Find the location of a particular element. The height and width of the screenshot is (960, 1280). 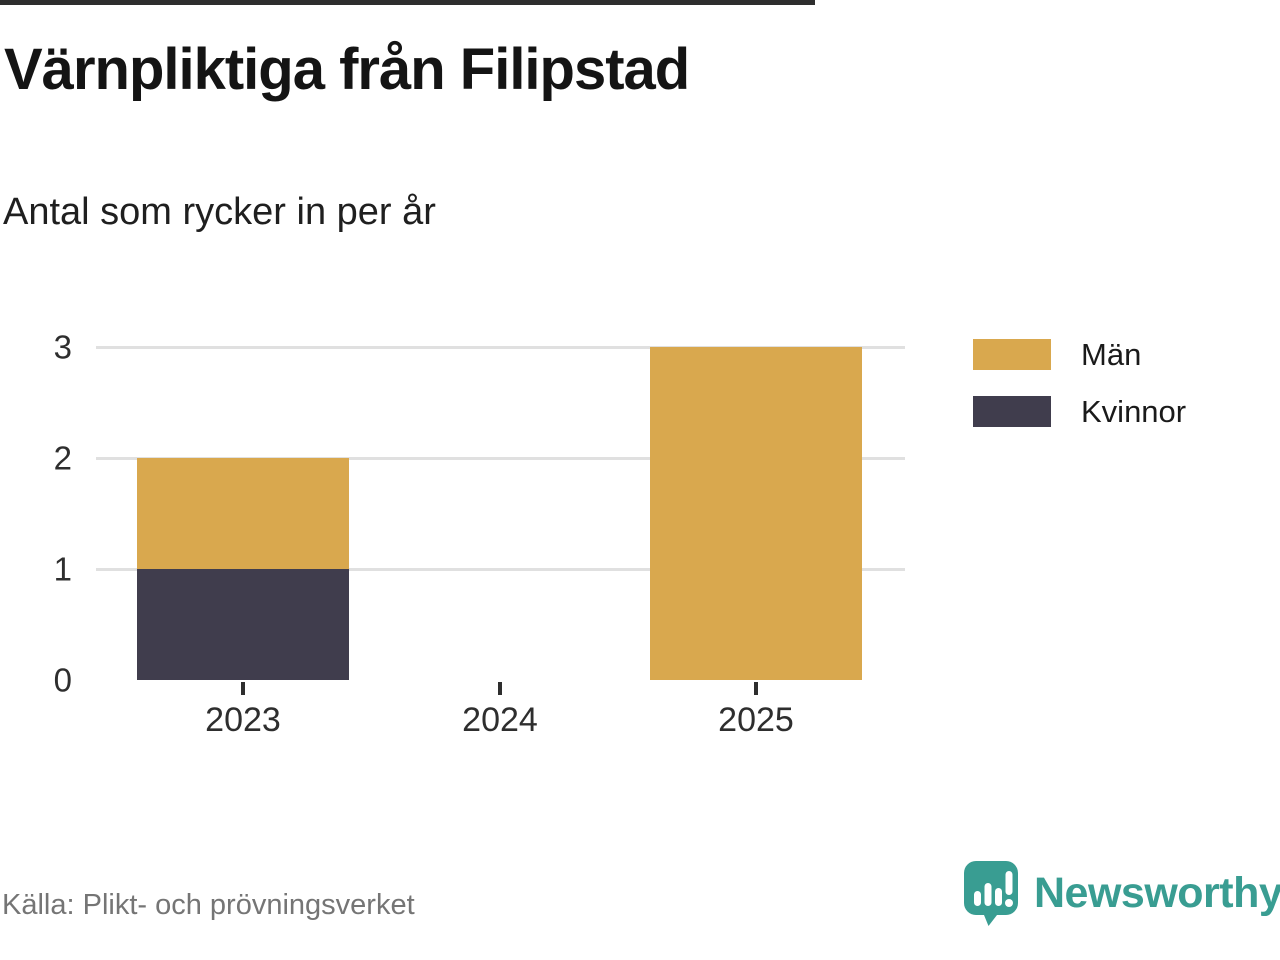

bar-segment-kvinnor is located at coordinates (243, 624).